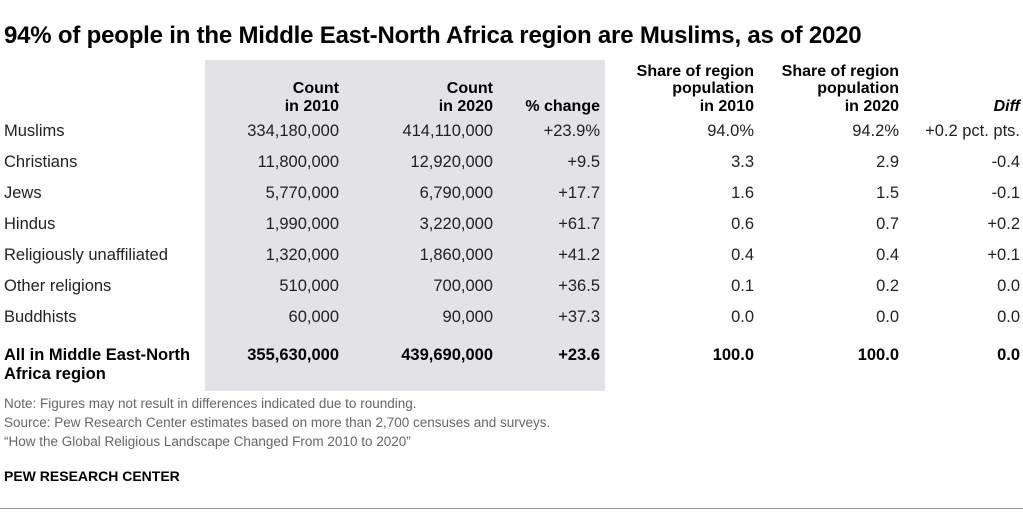 This screenshot has height=513, width=1023. What do you see at coordinates (1005, 193) in the screenshot?
I see `table-cell-diff: -0.1` at bounding box center [1005, 193].